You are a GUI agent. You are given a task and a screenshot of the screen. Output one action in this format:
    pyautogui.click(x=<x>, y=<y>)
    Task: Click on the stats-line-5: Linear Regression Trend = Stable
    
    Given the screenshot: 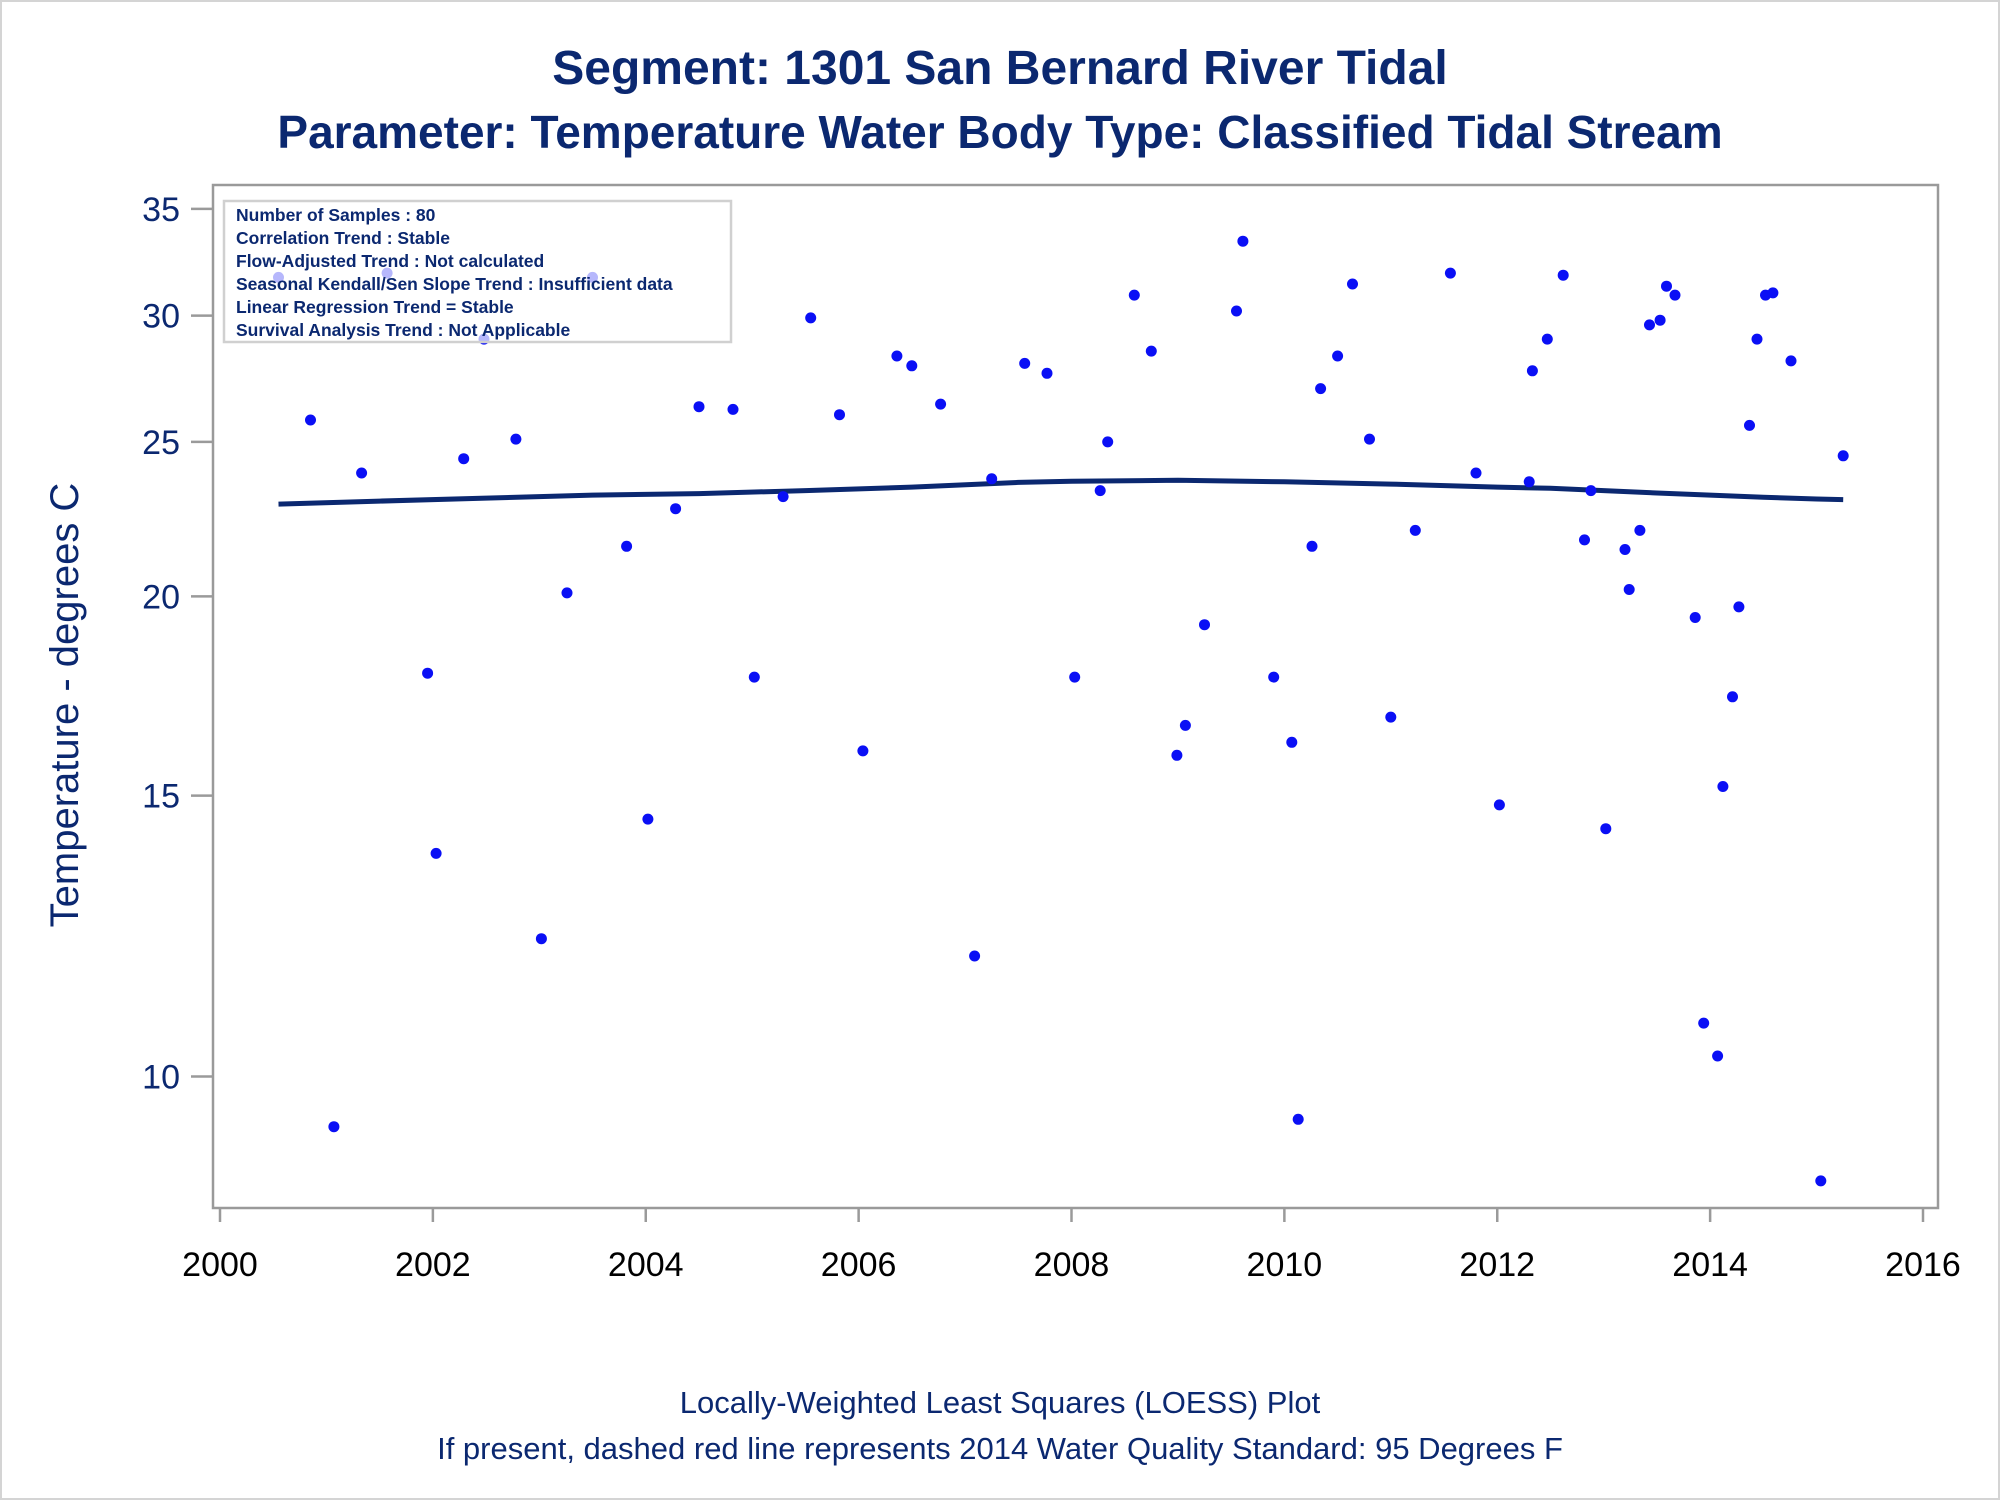 What is the action you would take?
    pyautogui.click(x=375, y=307)
    